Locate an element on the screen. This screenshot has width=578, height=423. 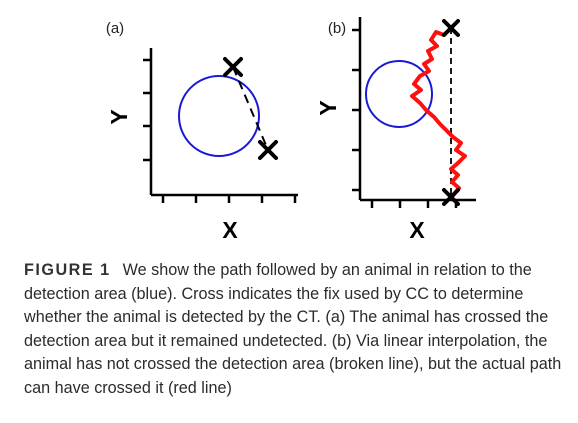
panel-b-y-axis is located at coordinates (357, 108).